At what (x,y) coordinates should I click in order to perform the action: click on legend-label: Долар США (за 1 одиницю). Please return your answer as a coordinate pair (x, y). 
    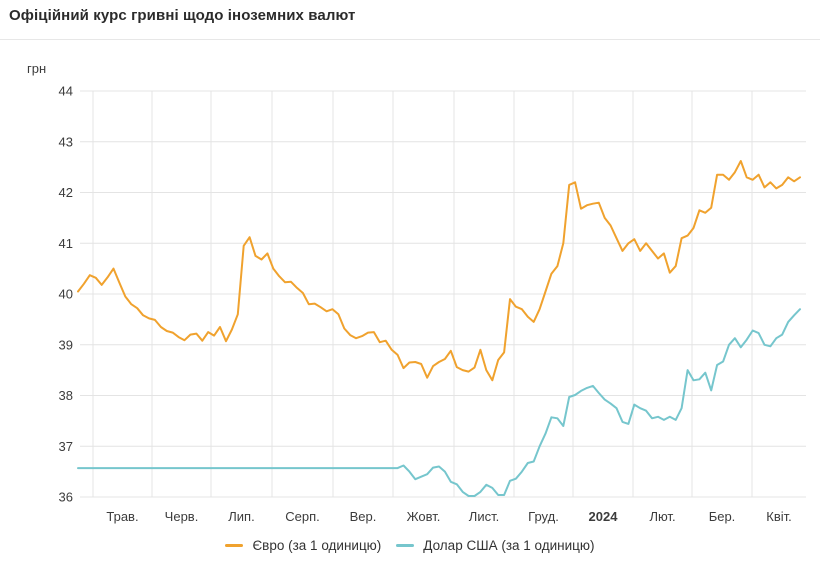
    Looking at the image, I should click on (509, 545).